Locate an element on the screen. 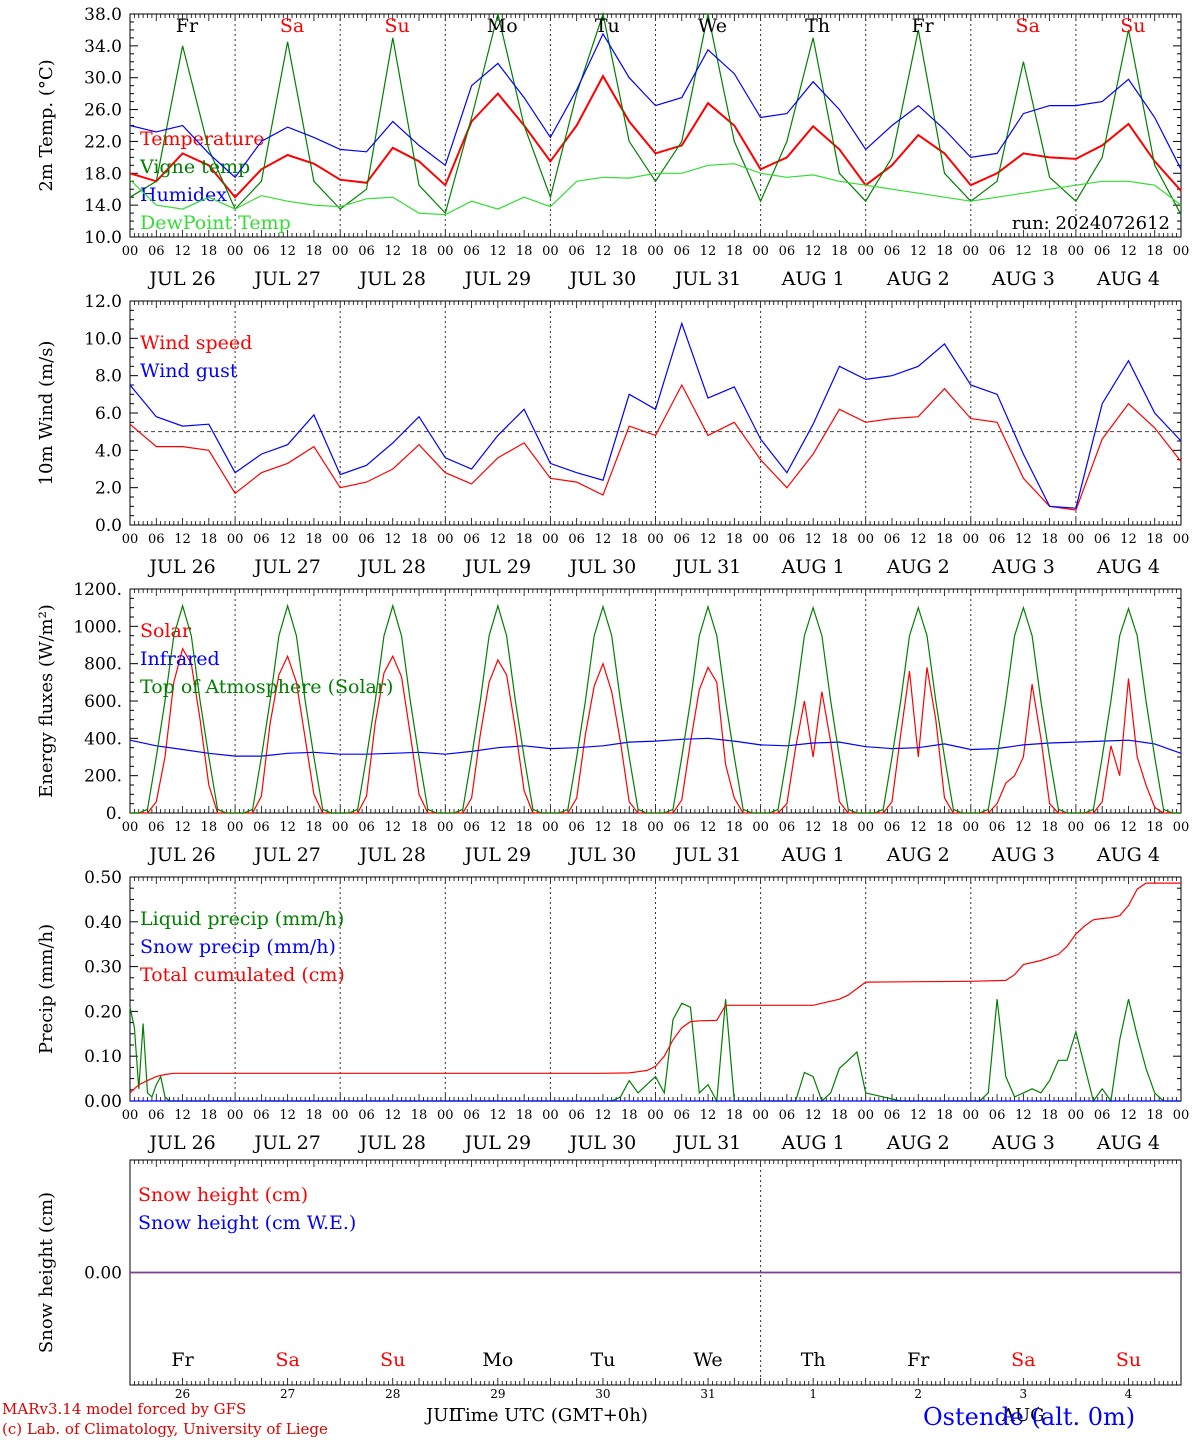 This screenshot has width=1194, height=1440. y-tick-label: 26.0 is located at coordinates (103, 111).